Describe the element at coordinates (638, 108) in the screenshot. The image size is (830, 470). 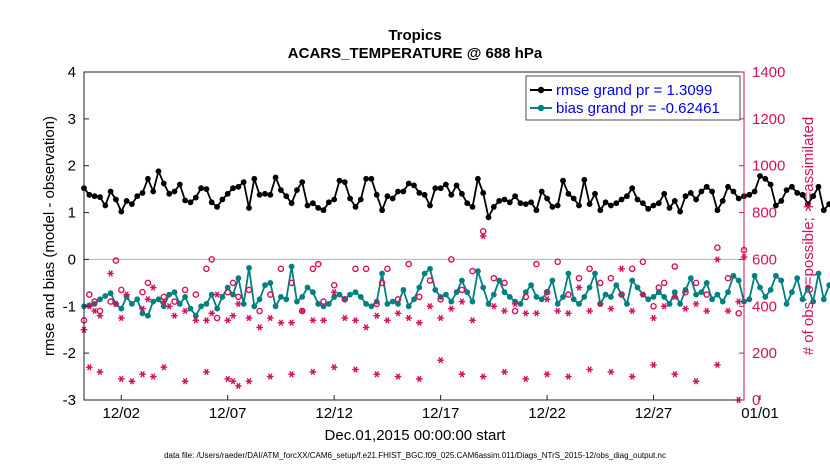
I see `legend-bias-label: bias grand pr = -0.62461` at that location.